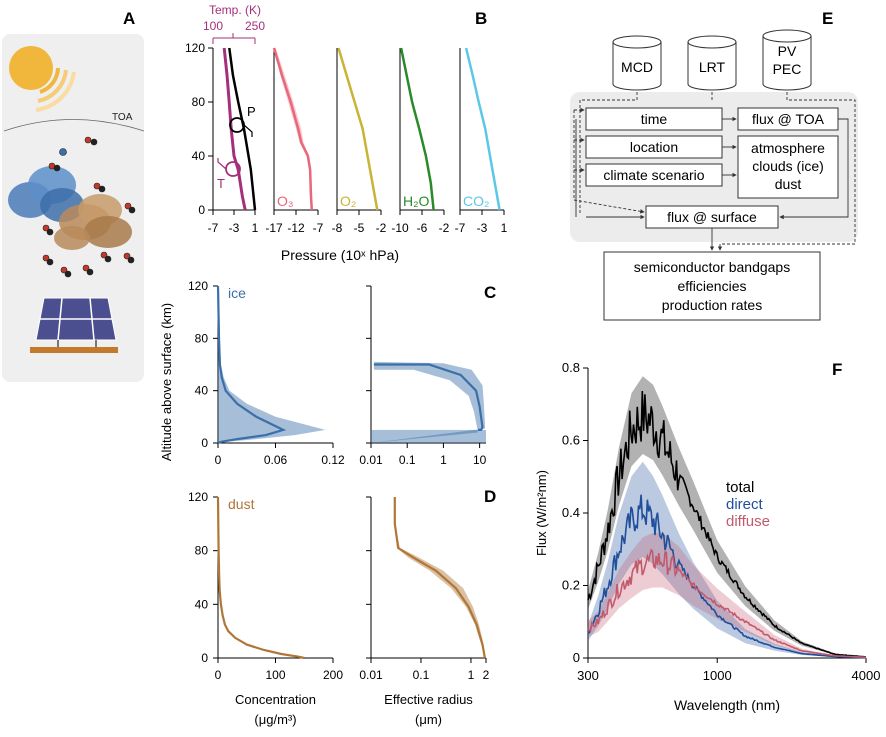 The height and width of the screenshot is (737, 886). What do you see at coordinates (476, 201) in the screenshot?
I see `b-species-label: CO₂` at bounding box center [476, 201].